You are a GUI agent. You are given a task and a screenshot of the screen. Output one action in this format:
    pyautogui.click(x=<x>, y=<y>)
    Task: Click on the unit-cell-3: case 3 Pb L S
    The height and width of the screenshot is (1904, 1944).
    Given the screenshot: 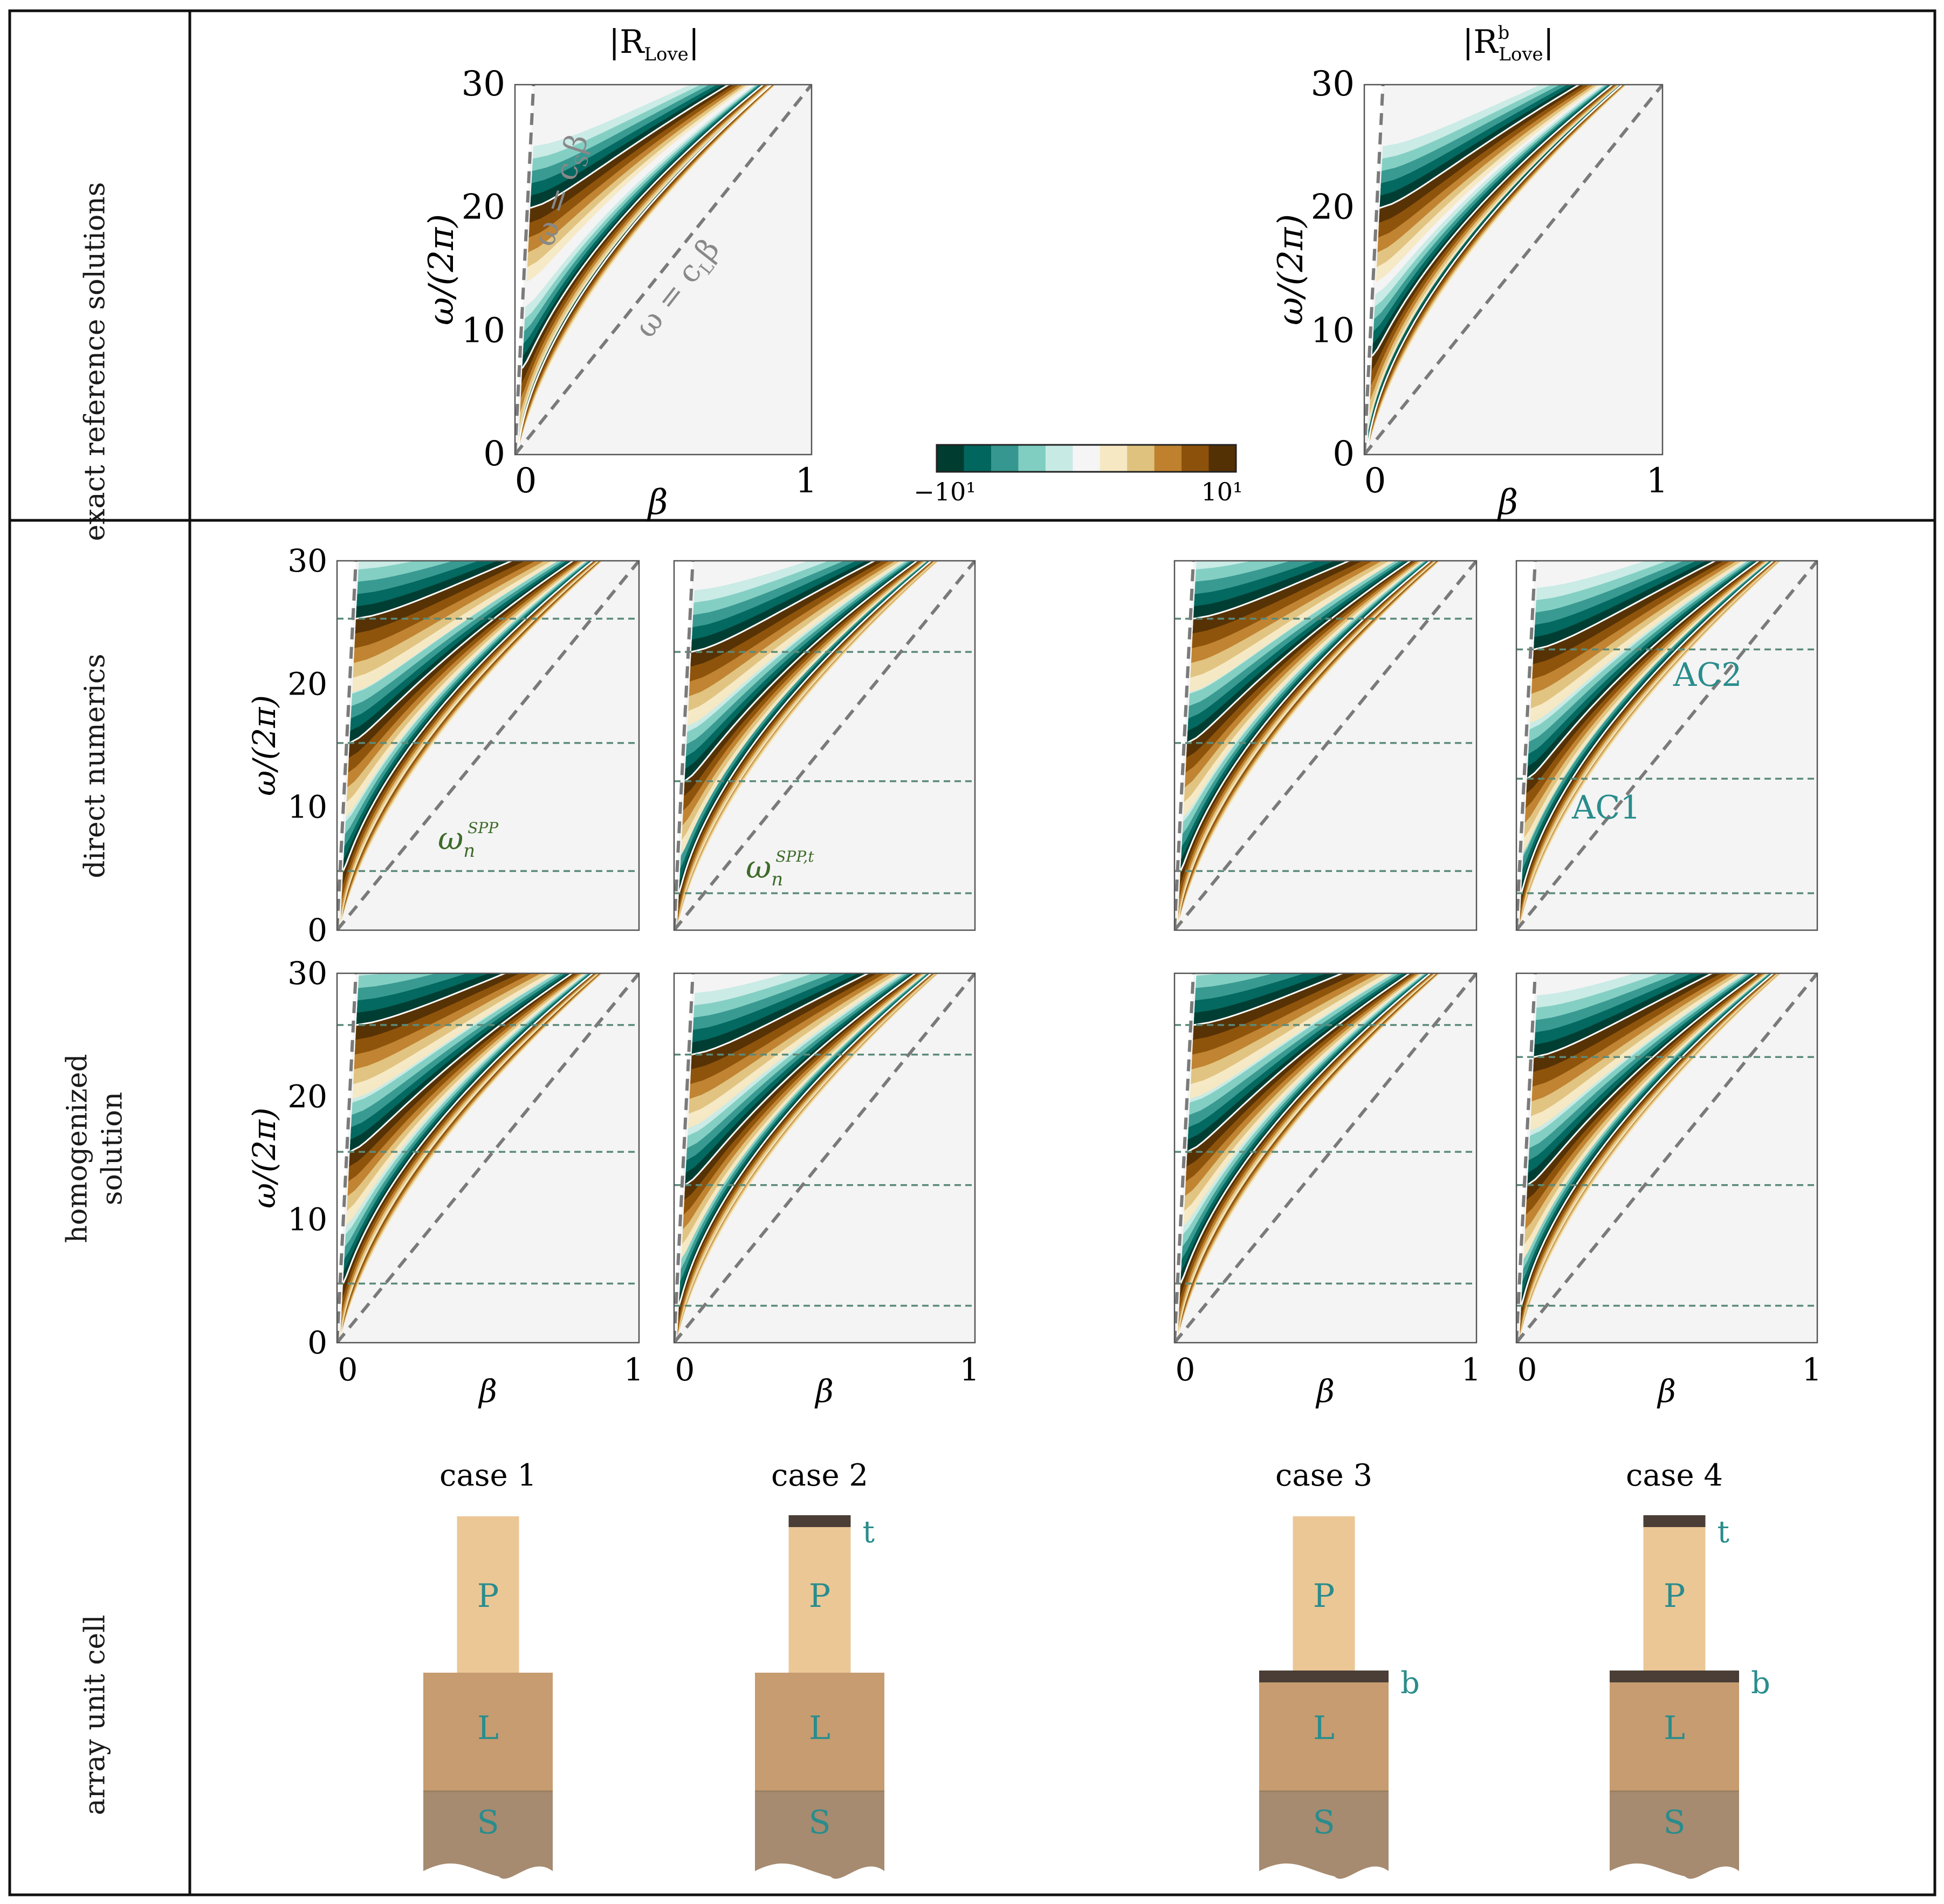 What is the action you would take?
    pyautogui.click(x=1339, y=1668)
    